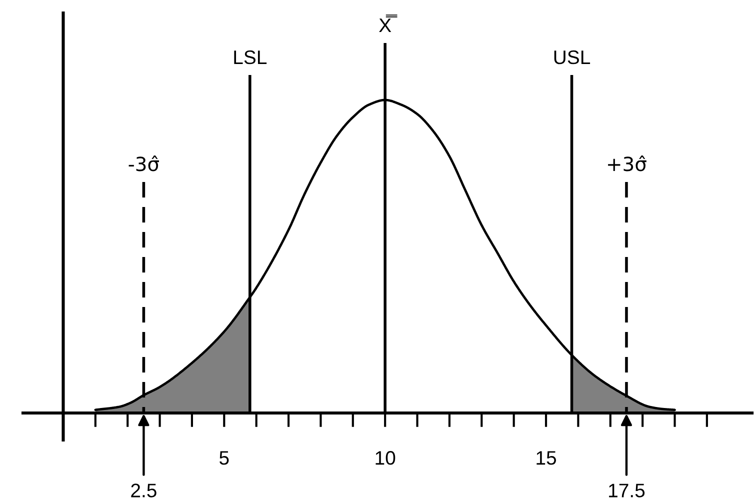 The width and height of the screenshot is (754, 502). I want to click on ref-line-label: -3σ̂, so click(143, 163).